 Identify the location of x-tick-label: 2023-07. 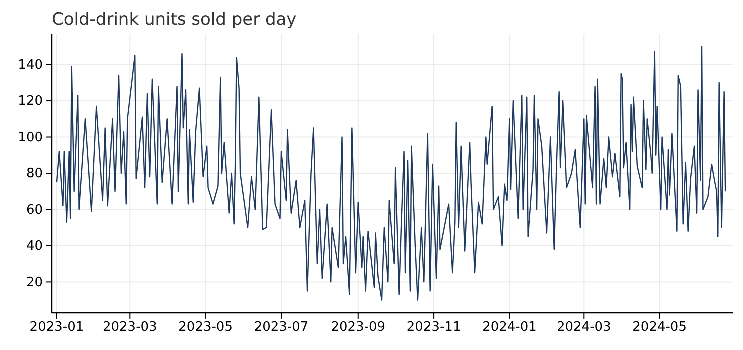
(281, 328).